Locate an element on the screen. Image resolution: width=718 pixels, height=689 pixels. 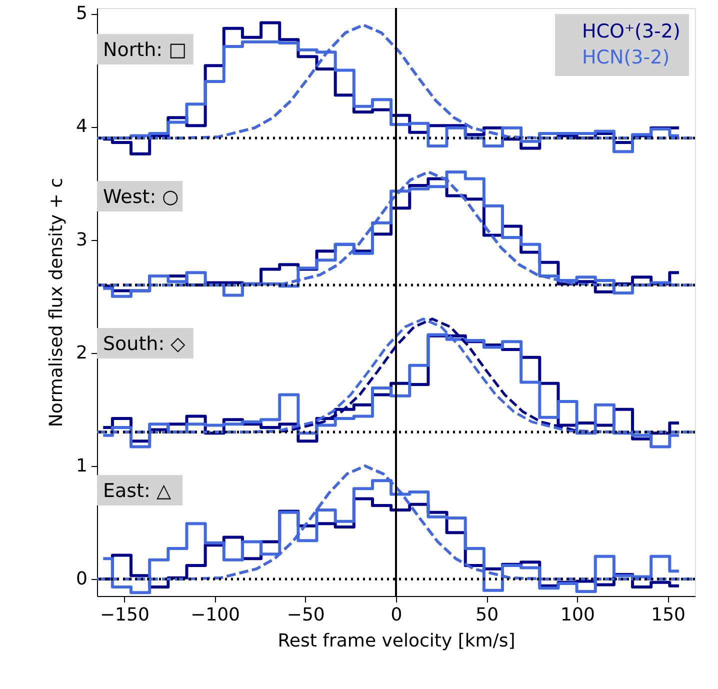
x-tick-label: 150 is located at coordinates (668, 615).